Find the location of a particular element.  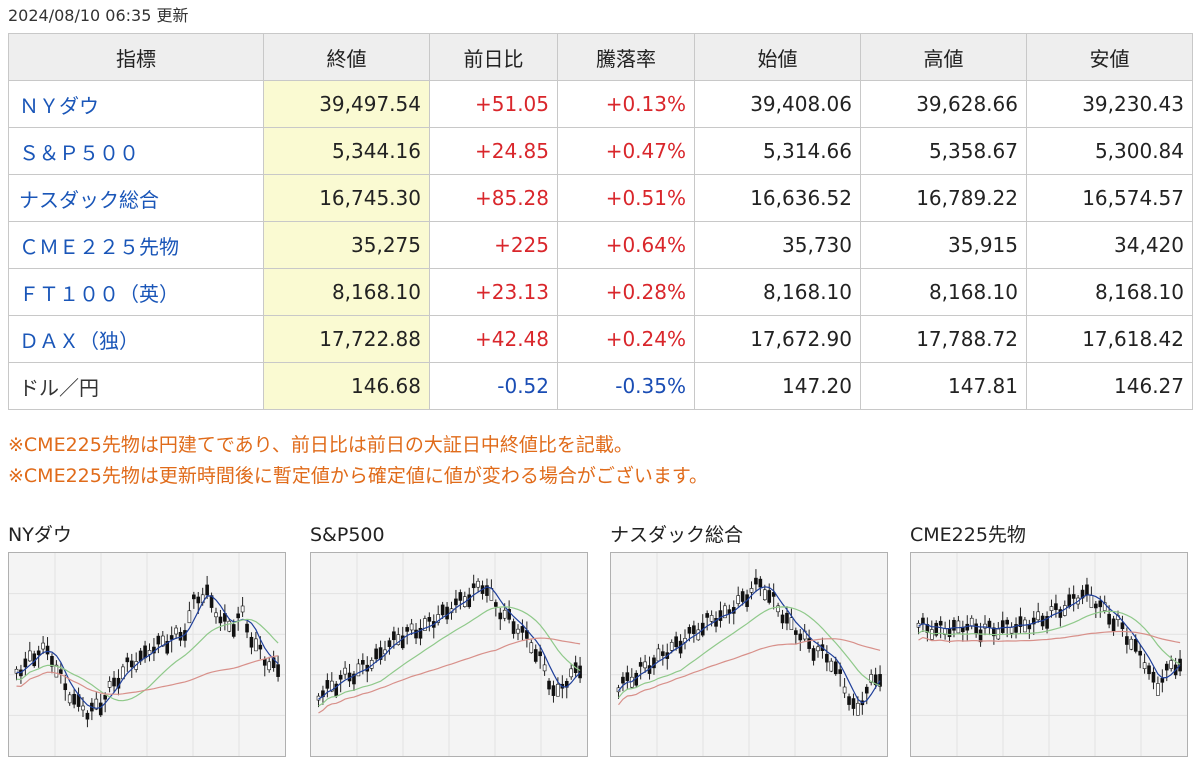

index-link: ＣＭＥ２２５先物 is located at coordinates (99, 246).